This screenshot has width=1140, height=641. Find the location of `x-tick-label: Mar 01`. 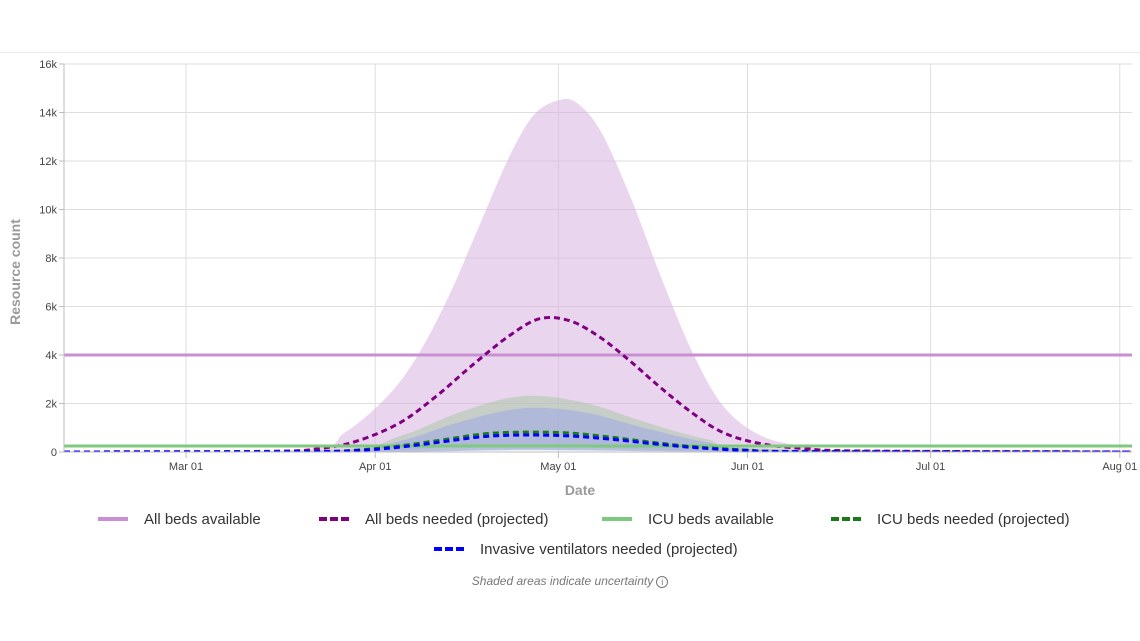

x-tick-label: Mar 01 is located at coordinates (186, 467).